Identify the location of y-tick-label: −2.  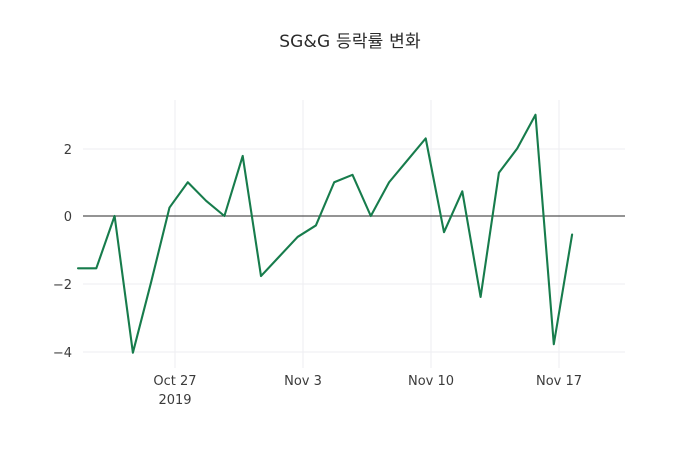
(62, 285).